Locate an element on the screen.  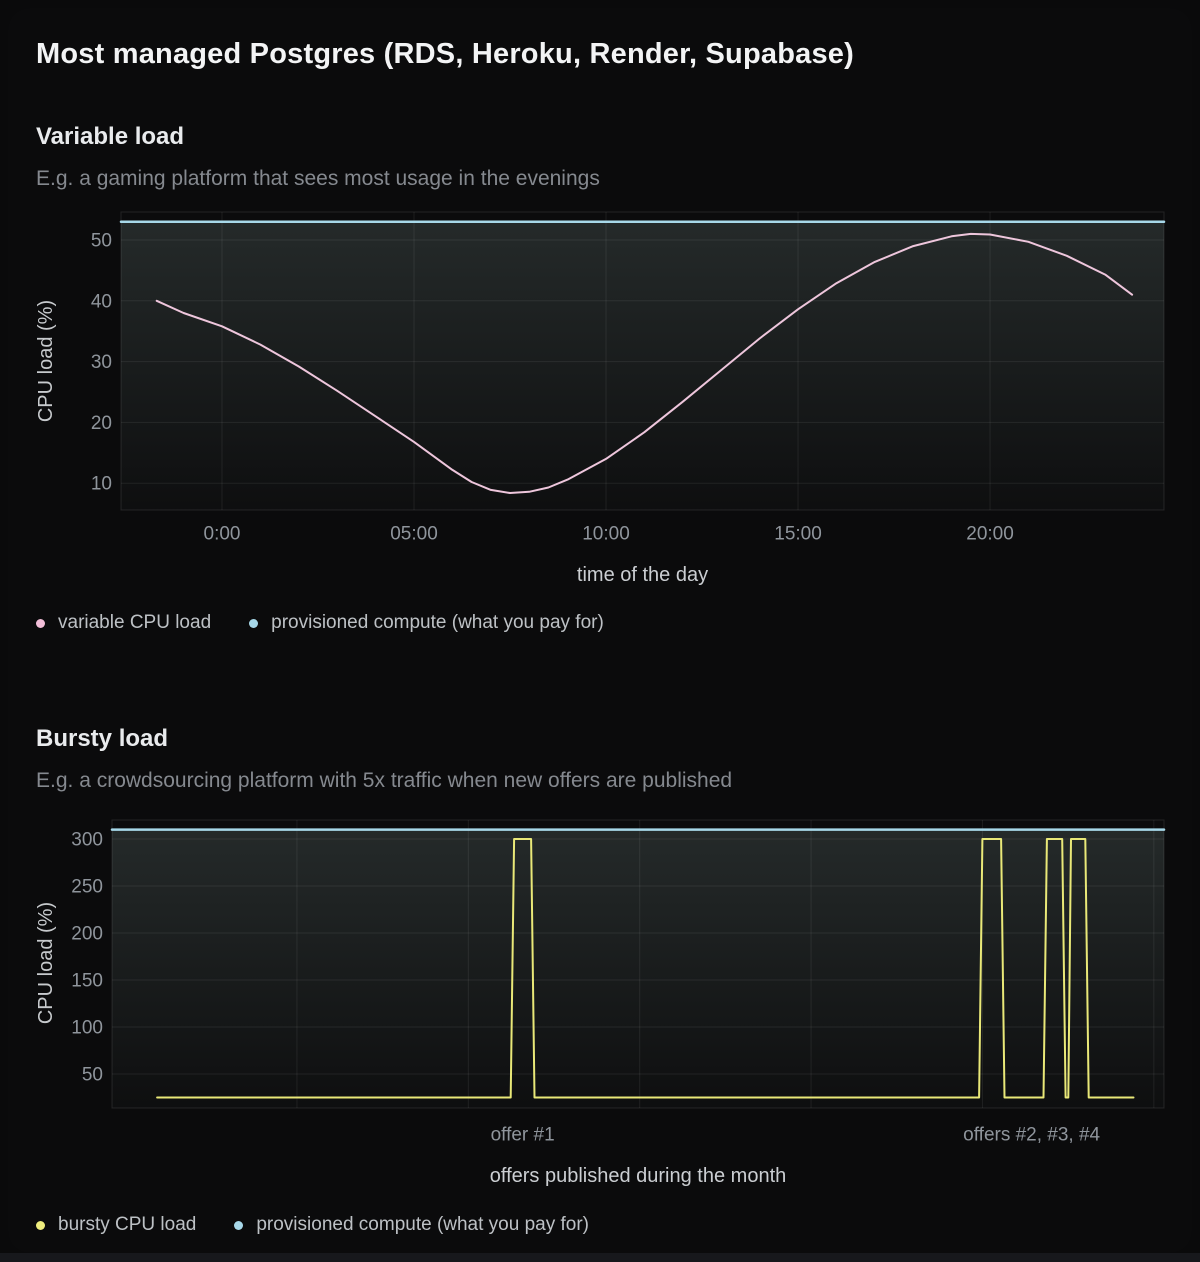
x-tick-label: 0:00 is located at coordinates (222, 534).